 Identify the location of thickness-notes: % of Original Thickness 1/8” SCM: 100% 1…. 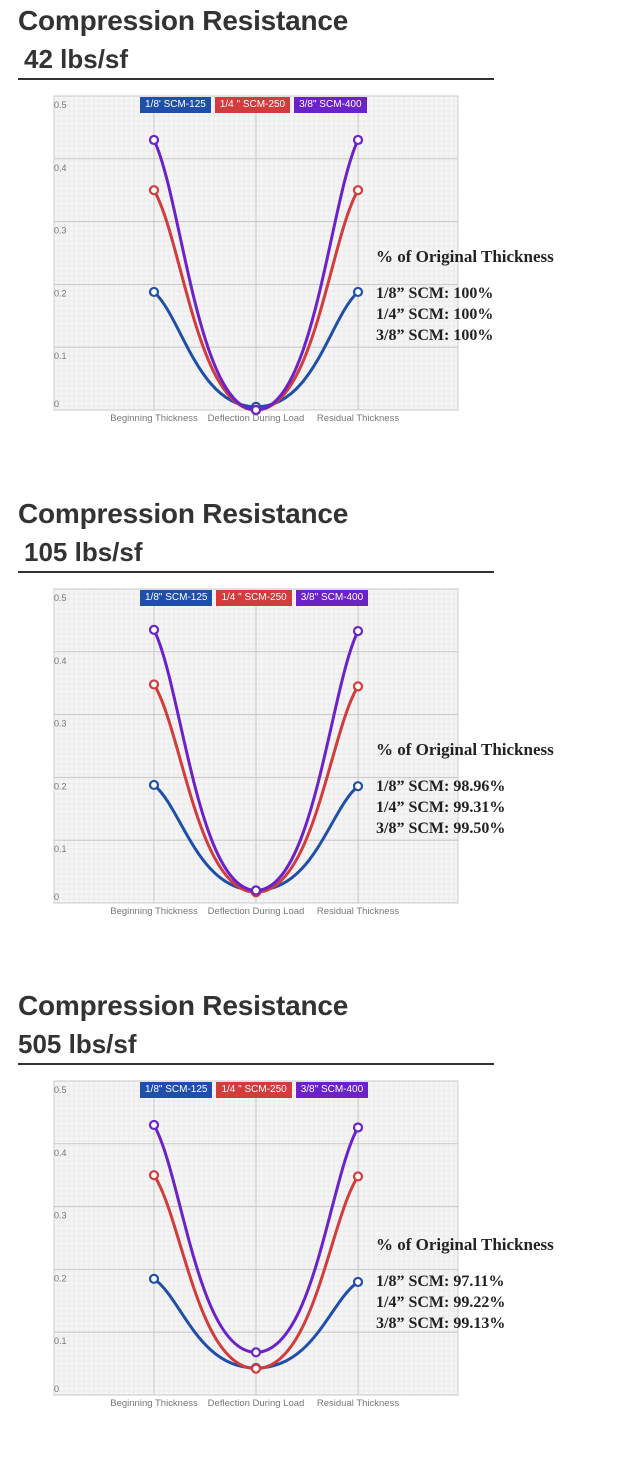
(465, 296).